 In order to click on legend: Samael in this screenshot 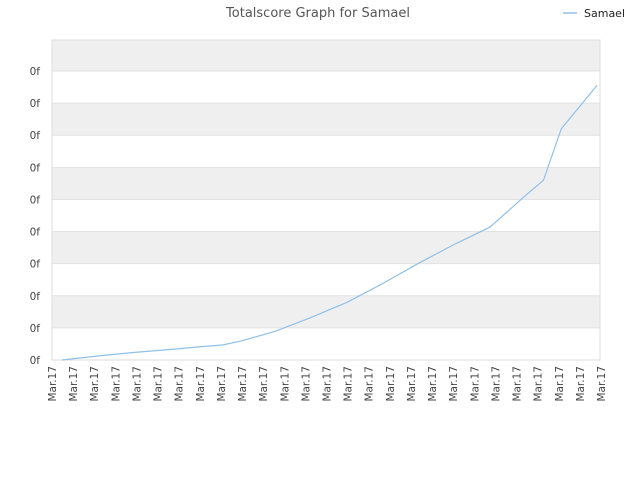, I will do `click(594, 13)`.